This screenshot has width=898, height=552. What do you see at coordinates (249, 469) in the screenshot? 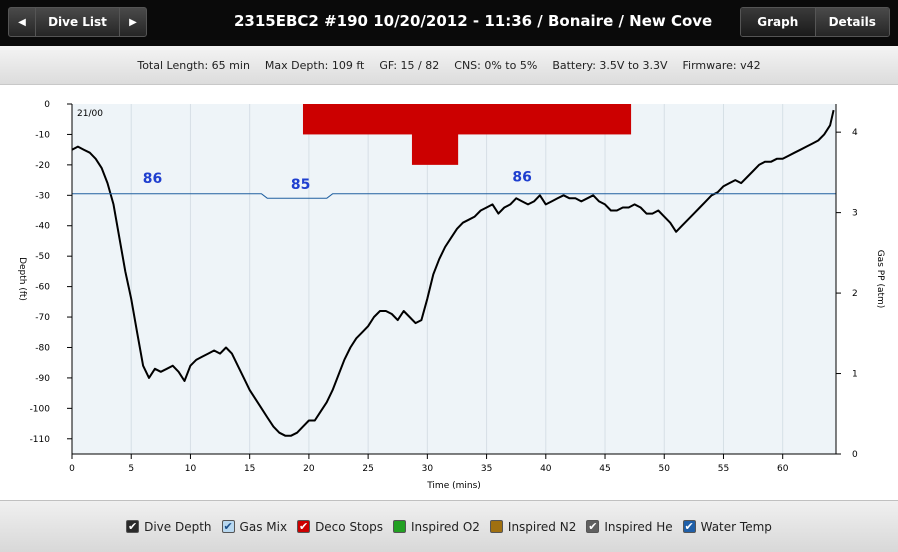
I see `x-tick-label: 15` at bounding box center [249, 469].